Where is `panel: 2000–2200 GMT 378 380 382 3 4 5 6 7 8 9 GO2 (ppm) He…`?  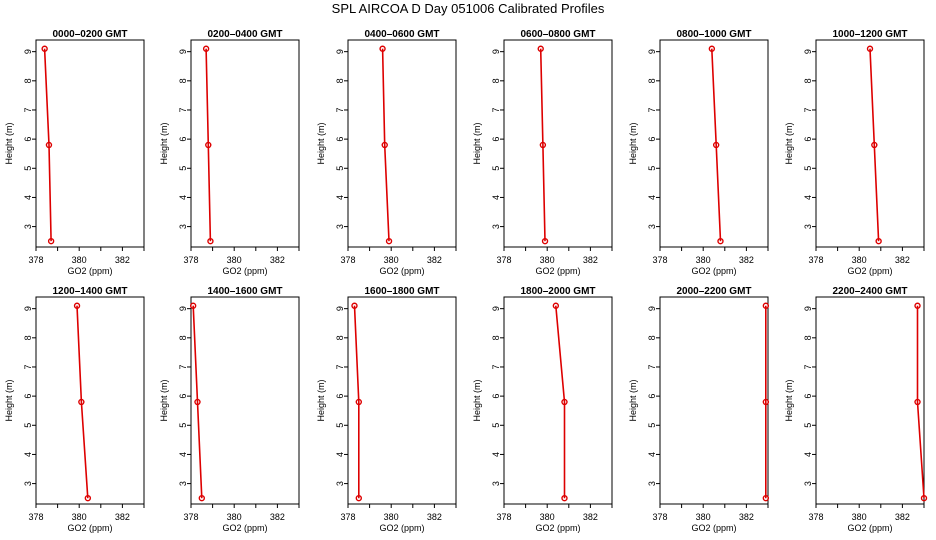
panel: 2000–2200 GMT 378 380 382 3 4 5 6 7 8 9 GO2 (ppm) He… is located at coordinates (699, 409).